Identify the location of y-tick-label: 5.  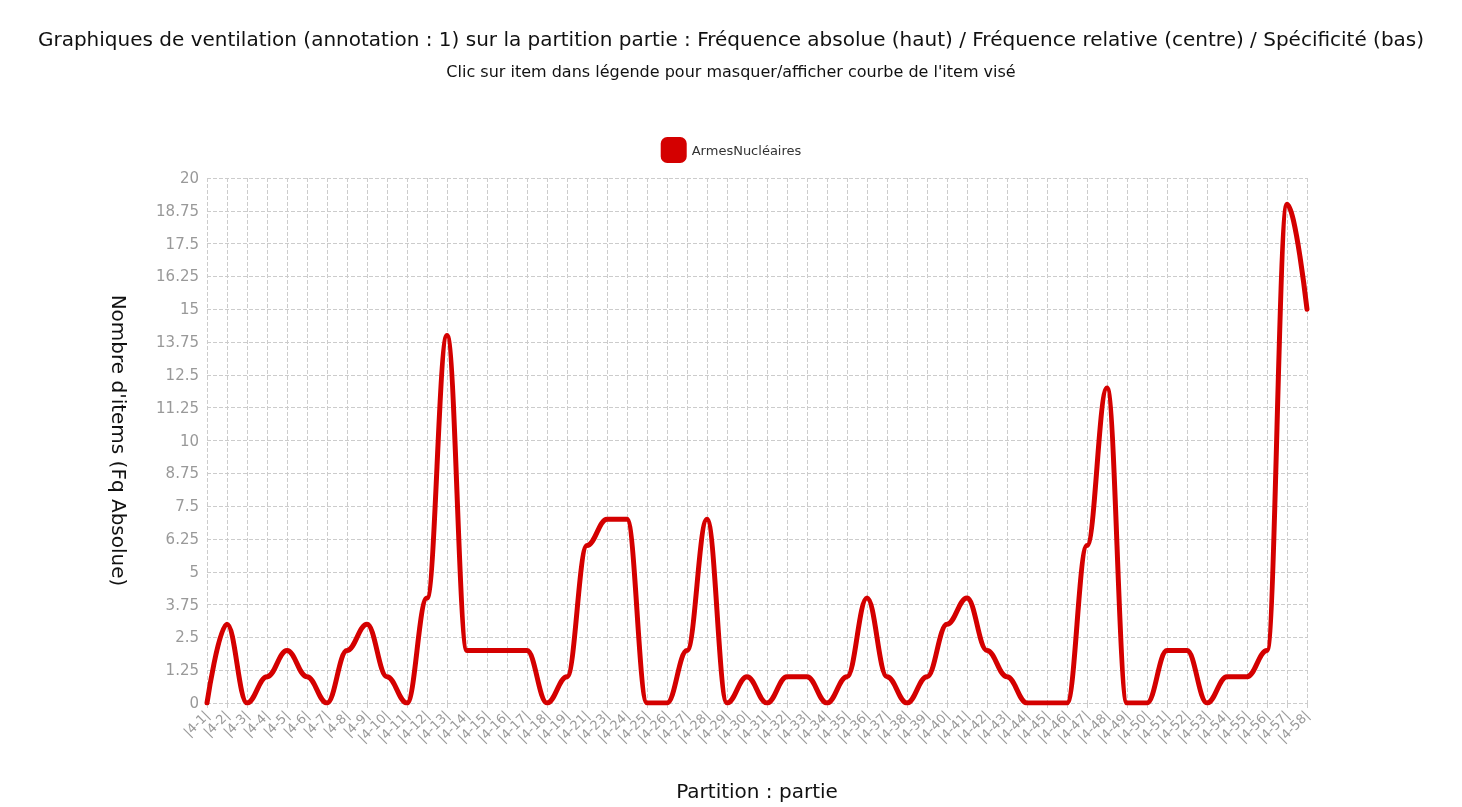
(194, 571).